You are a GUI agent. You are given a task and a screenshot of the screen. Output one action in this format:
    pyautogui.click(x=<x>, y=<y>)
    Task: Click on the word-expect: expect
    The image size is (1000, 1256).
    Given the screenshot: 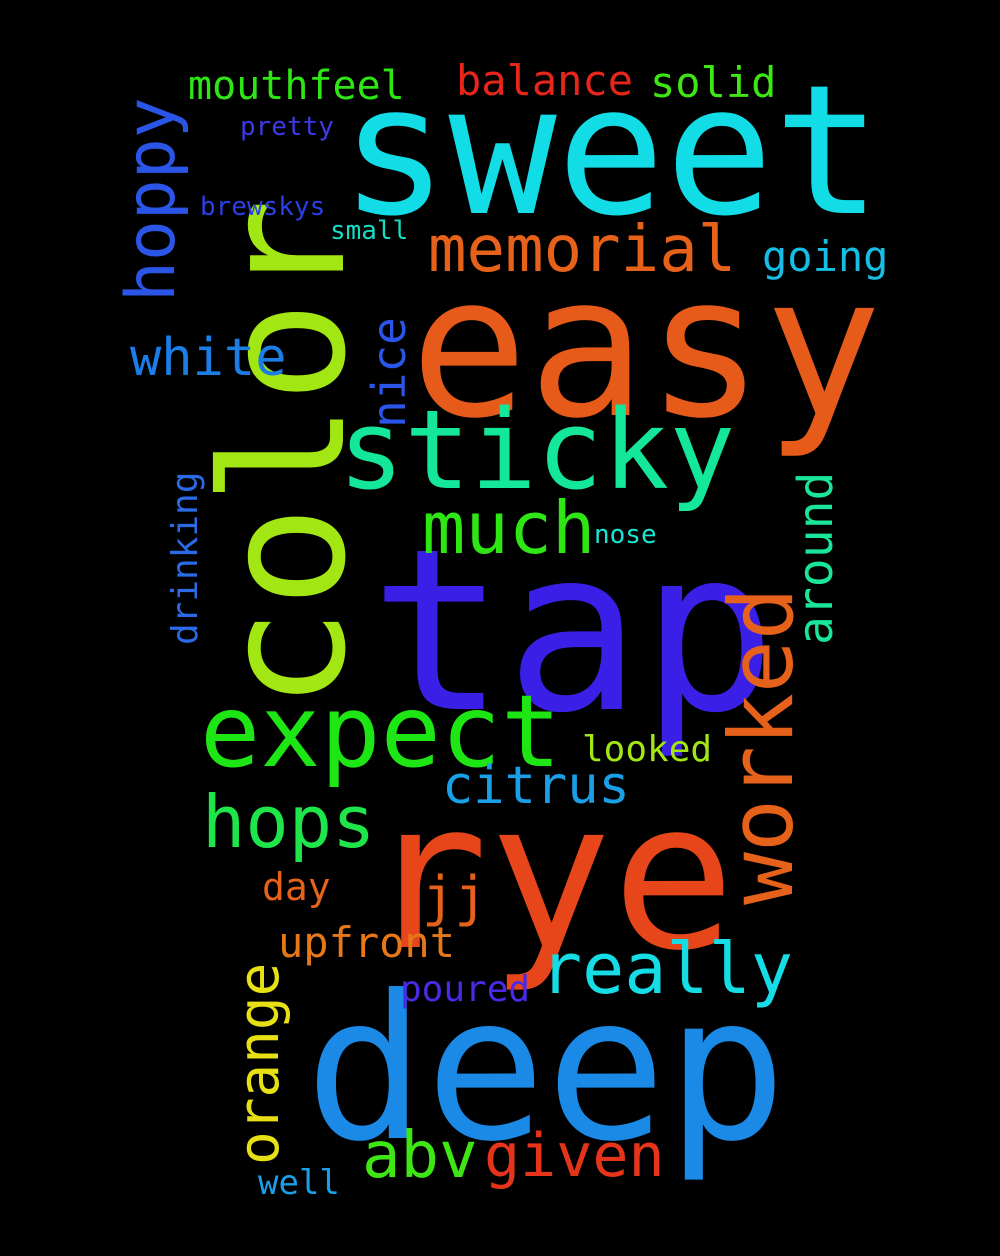 What is the action you would take?
    pyautogui.click(x=381, y=731)
    